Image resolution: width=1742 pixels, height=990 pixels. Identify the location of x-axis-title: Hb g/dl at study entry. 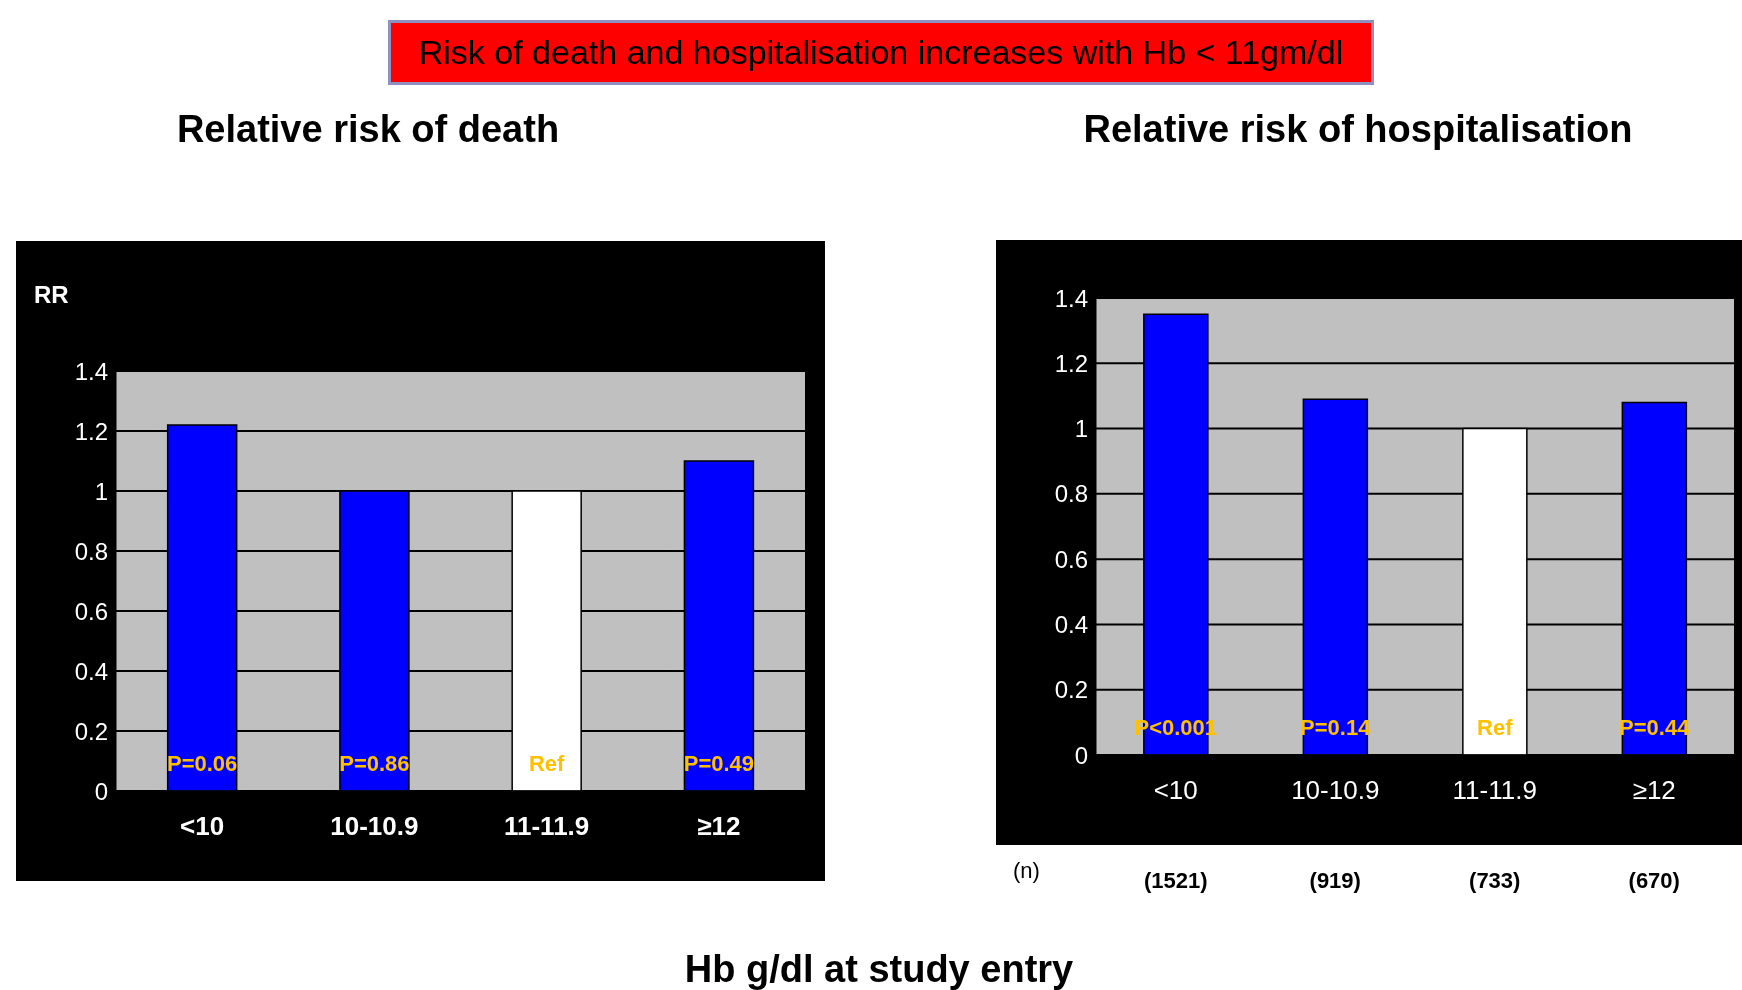
(879, 969).